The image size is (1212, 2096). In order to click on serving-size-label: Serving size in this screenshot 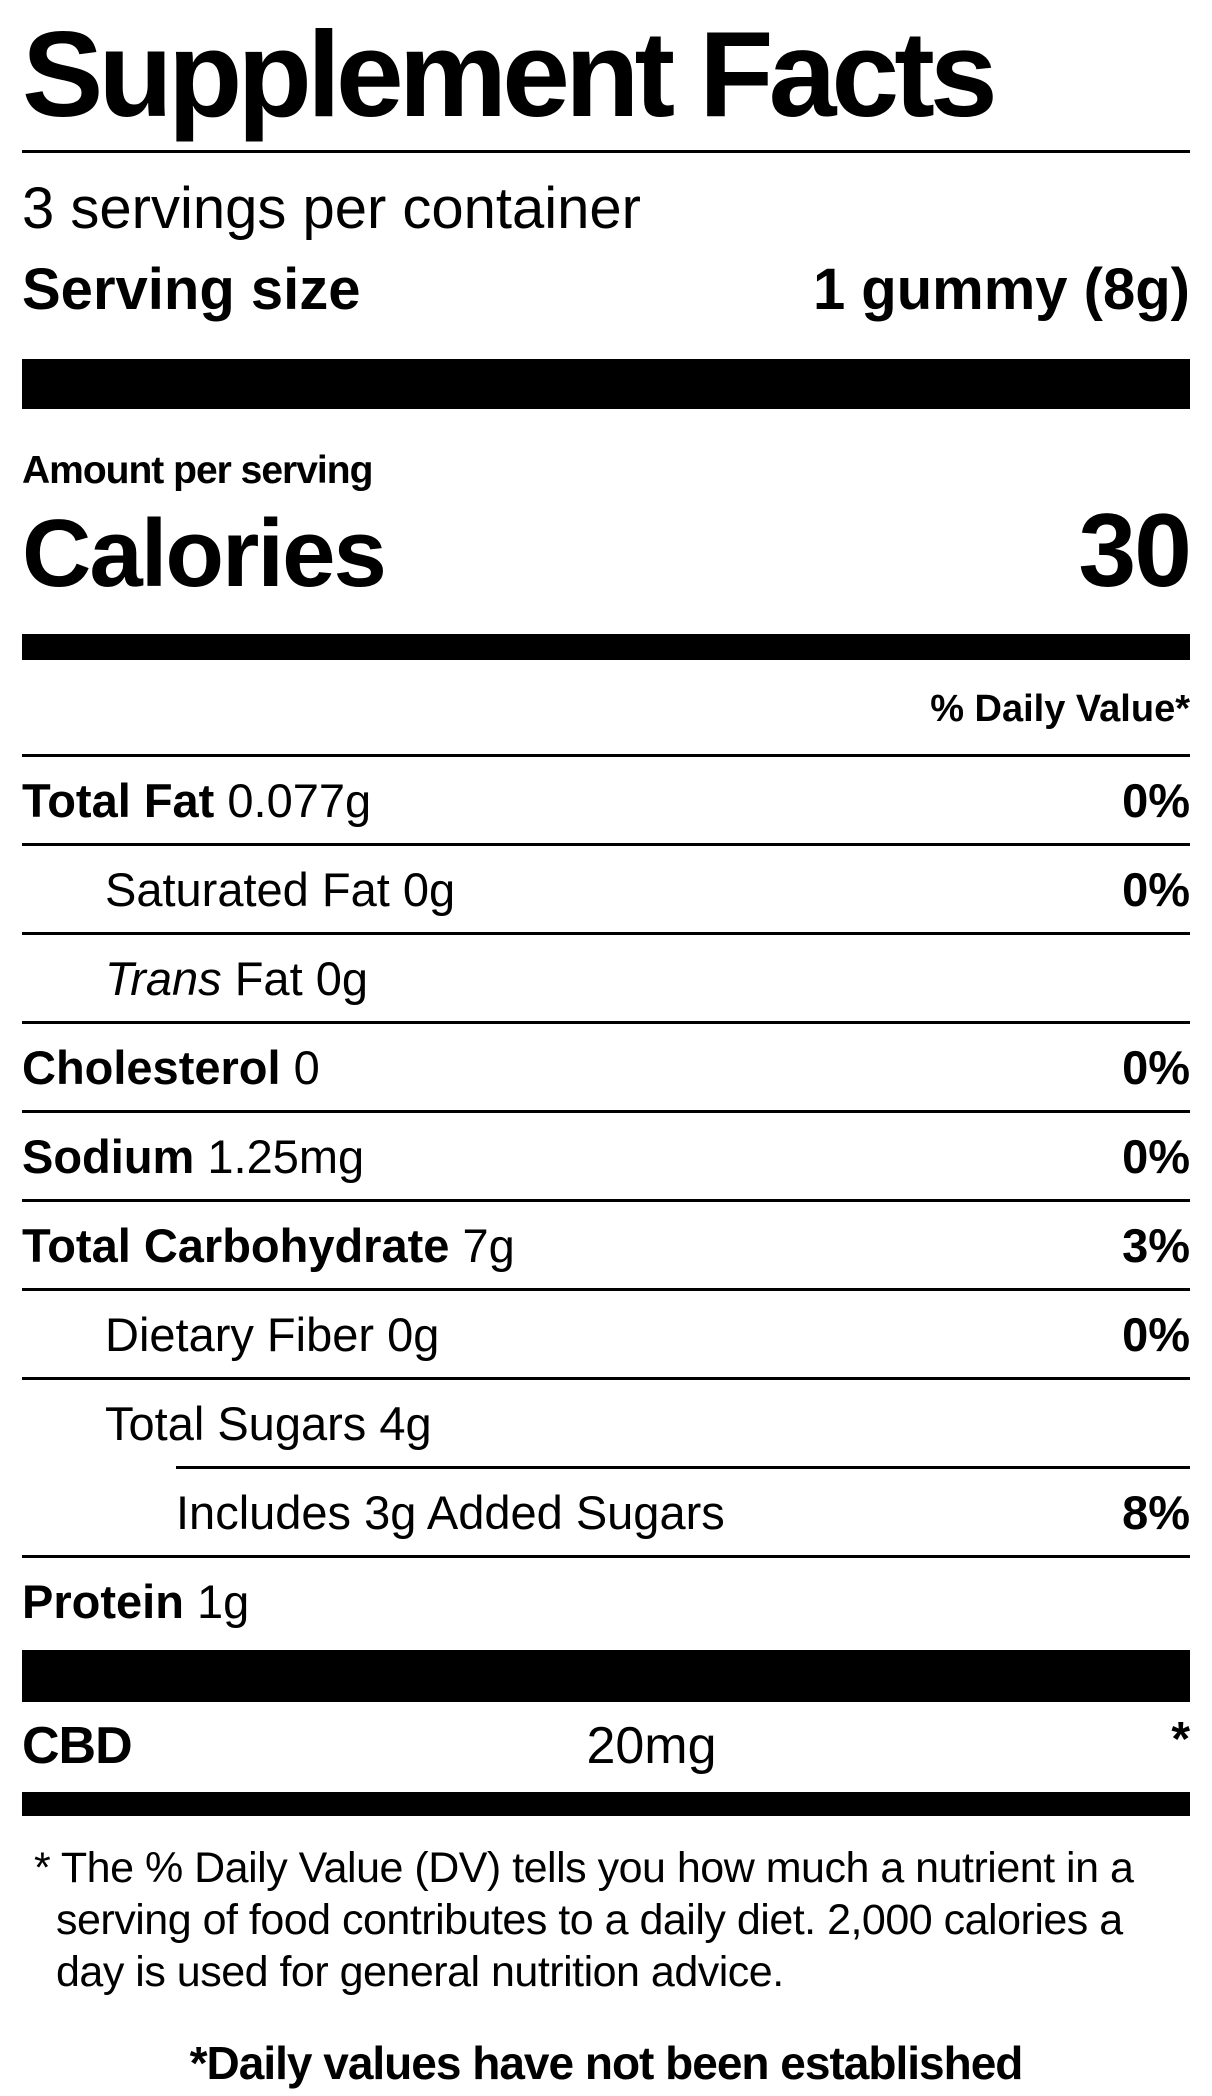, I will do `click(191, 289)`.